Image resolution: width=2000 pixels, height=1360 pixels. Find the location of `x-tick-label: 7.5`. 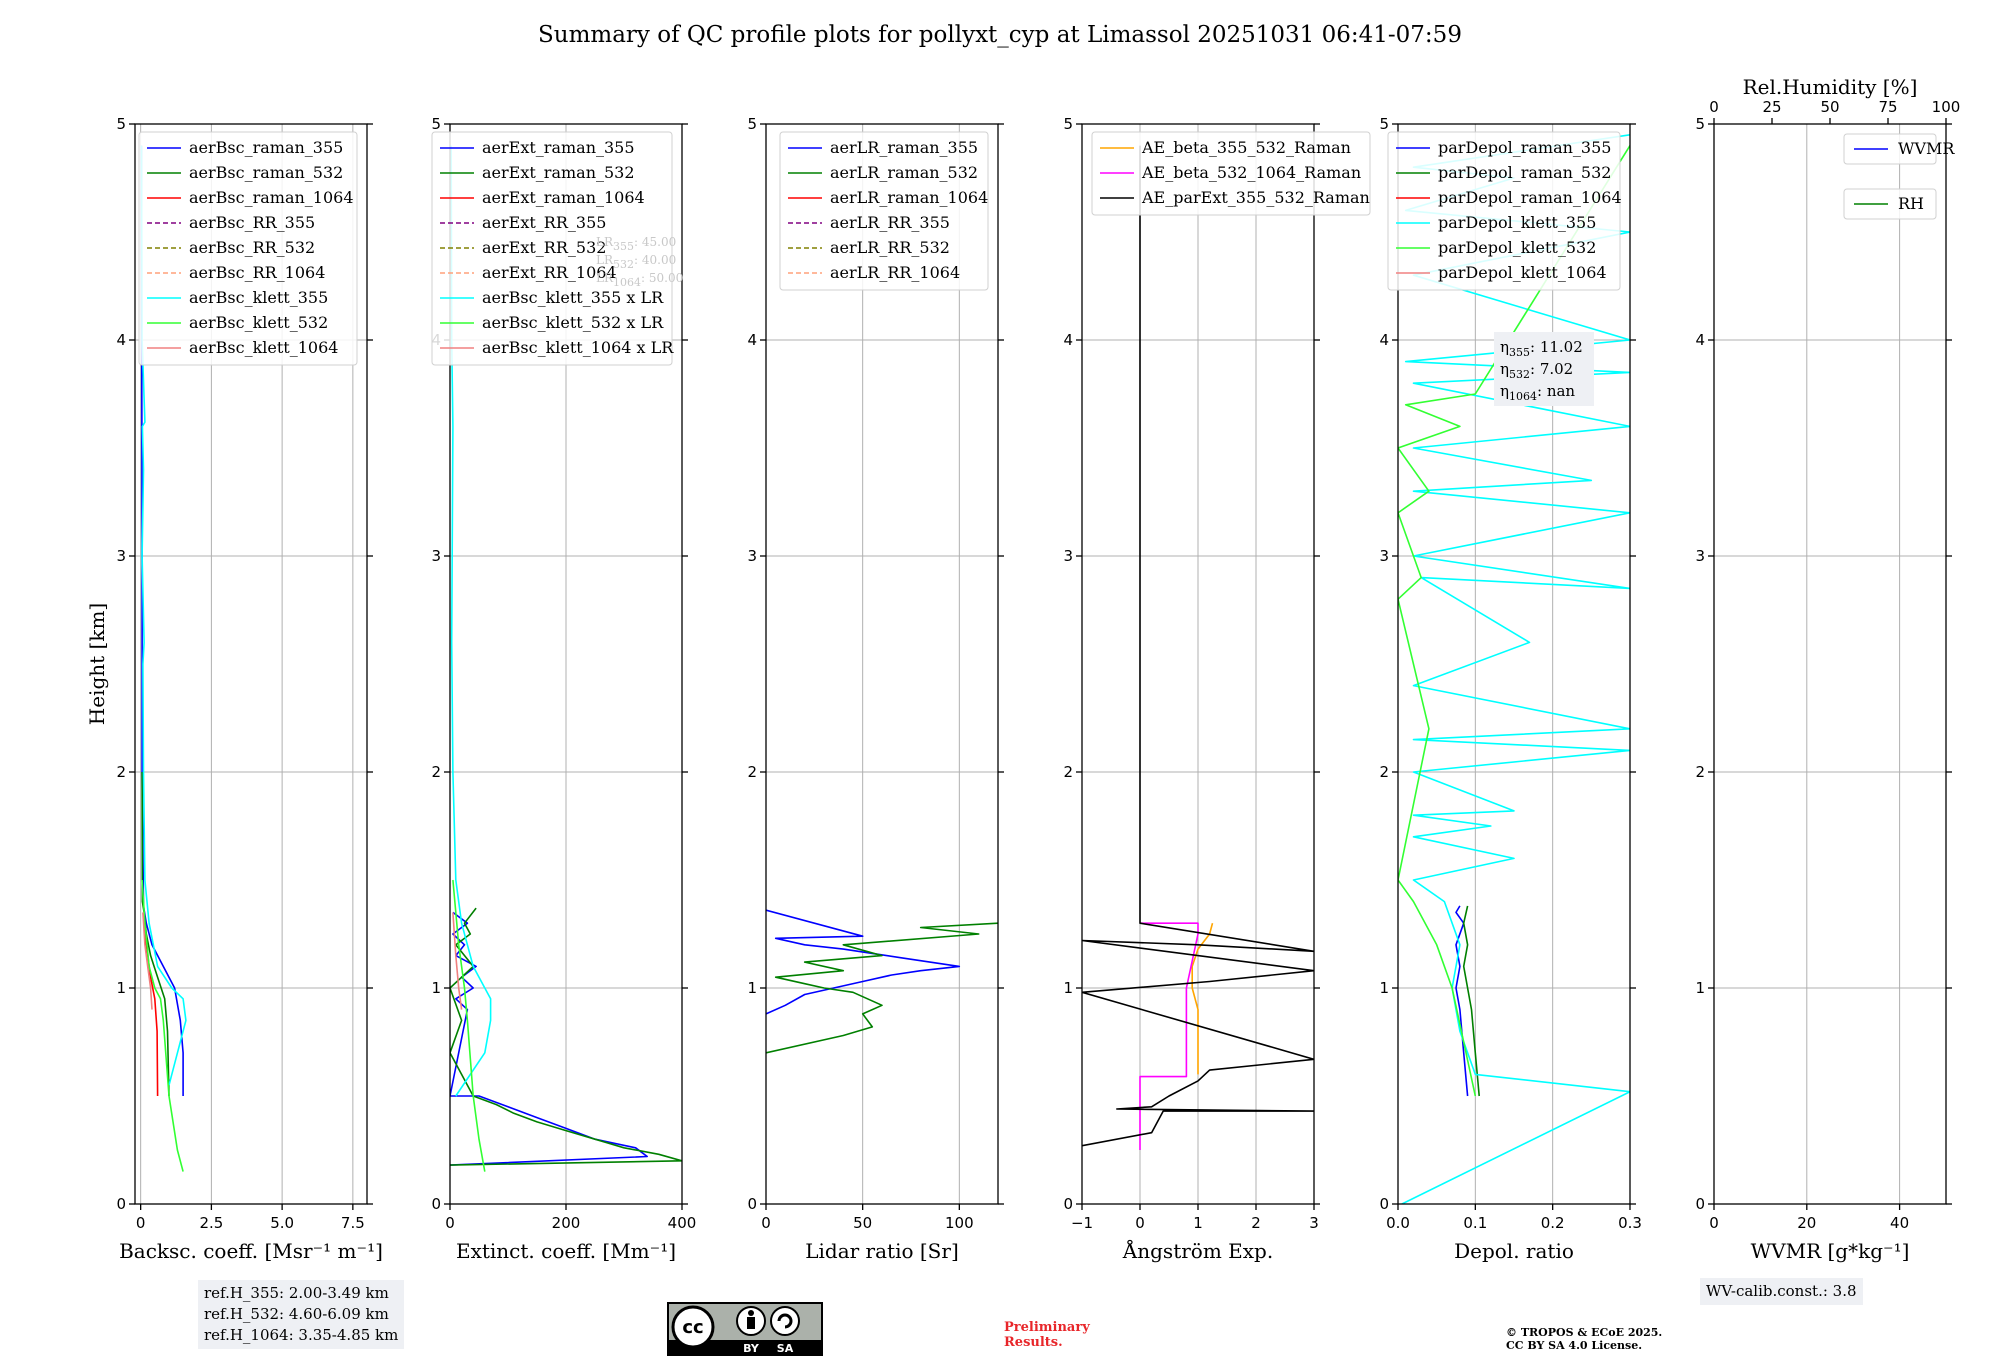

x-tick-label: 7.5 is located at coordinates (353, 1223).